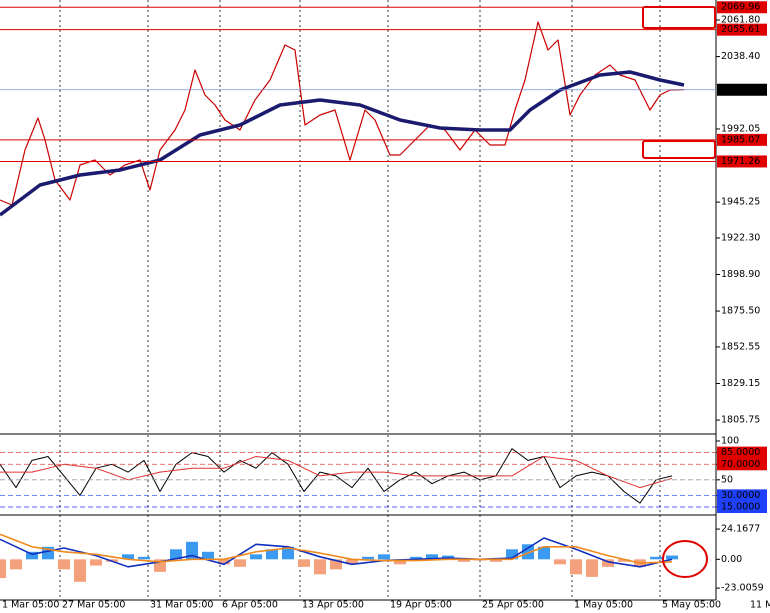  I want to click on x-tick-label: 11 May 05:00, so click(760, 605).